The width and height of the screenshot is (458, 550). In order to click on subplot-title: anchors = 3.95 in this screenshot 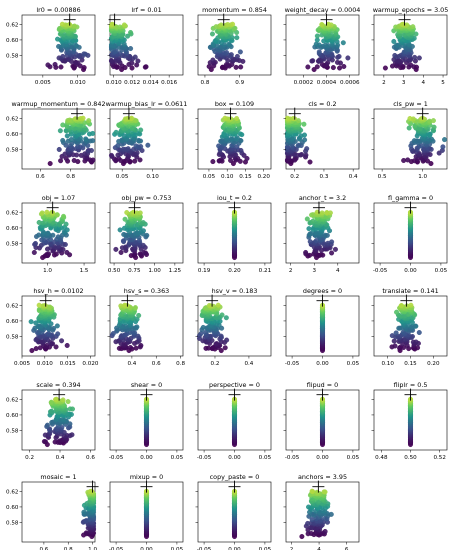, I will do `click(322, 477)`.